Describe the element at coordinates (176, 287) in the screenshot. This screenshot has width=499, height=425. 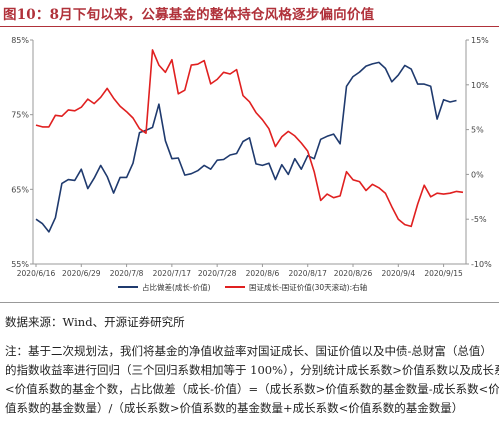
I see `legend-label: 占比做差(成长-价值)` at that location.